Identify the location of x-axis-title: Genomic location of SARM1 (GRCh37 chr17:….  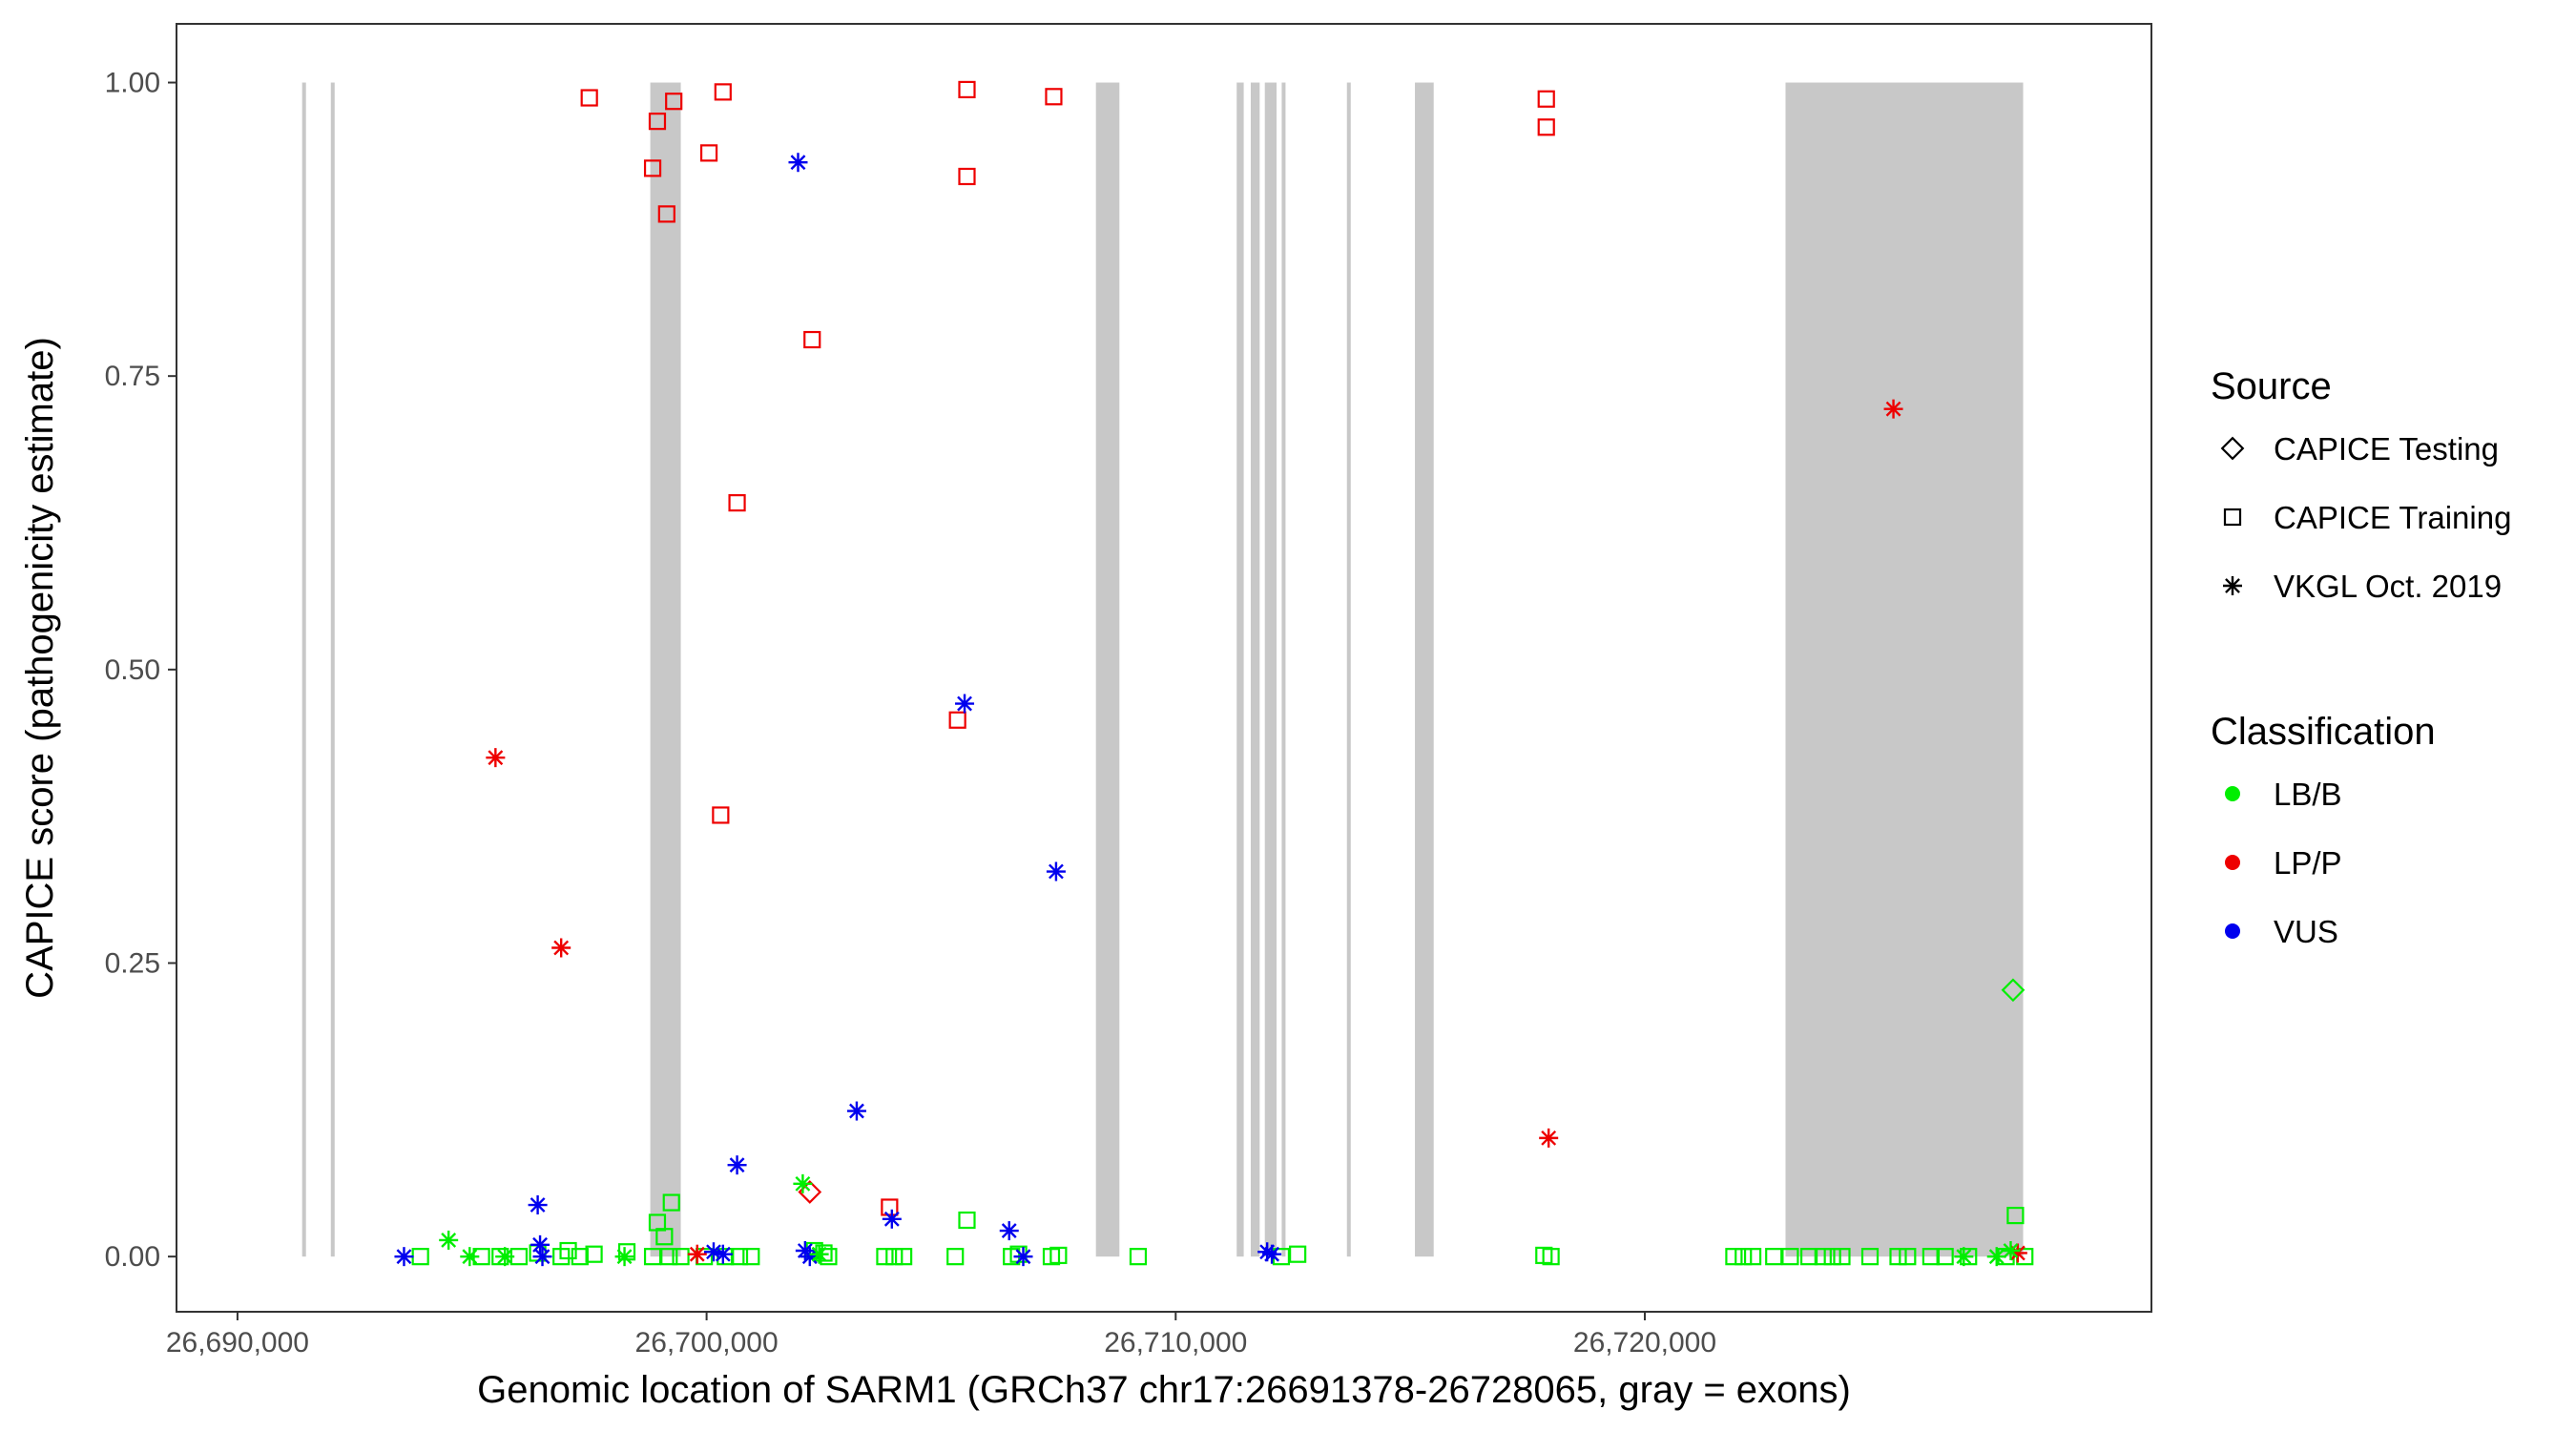
(1164, 1390).